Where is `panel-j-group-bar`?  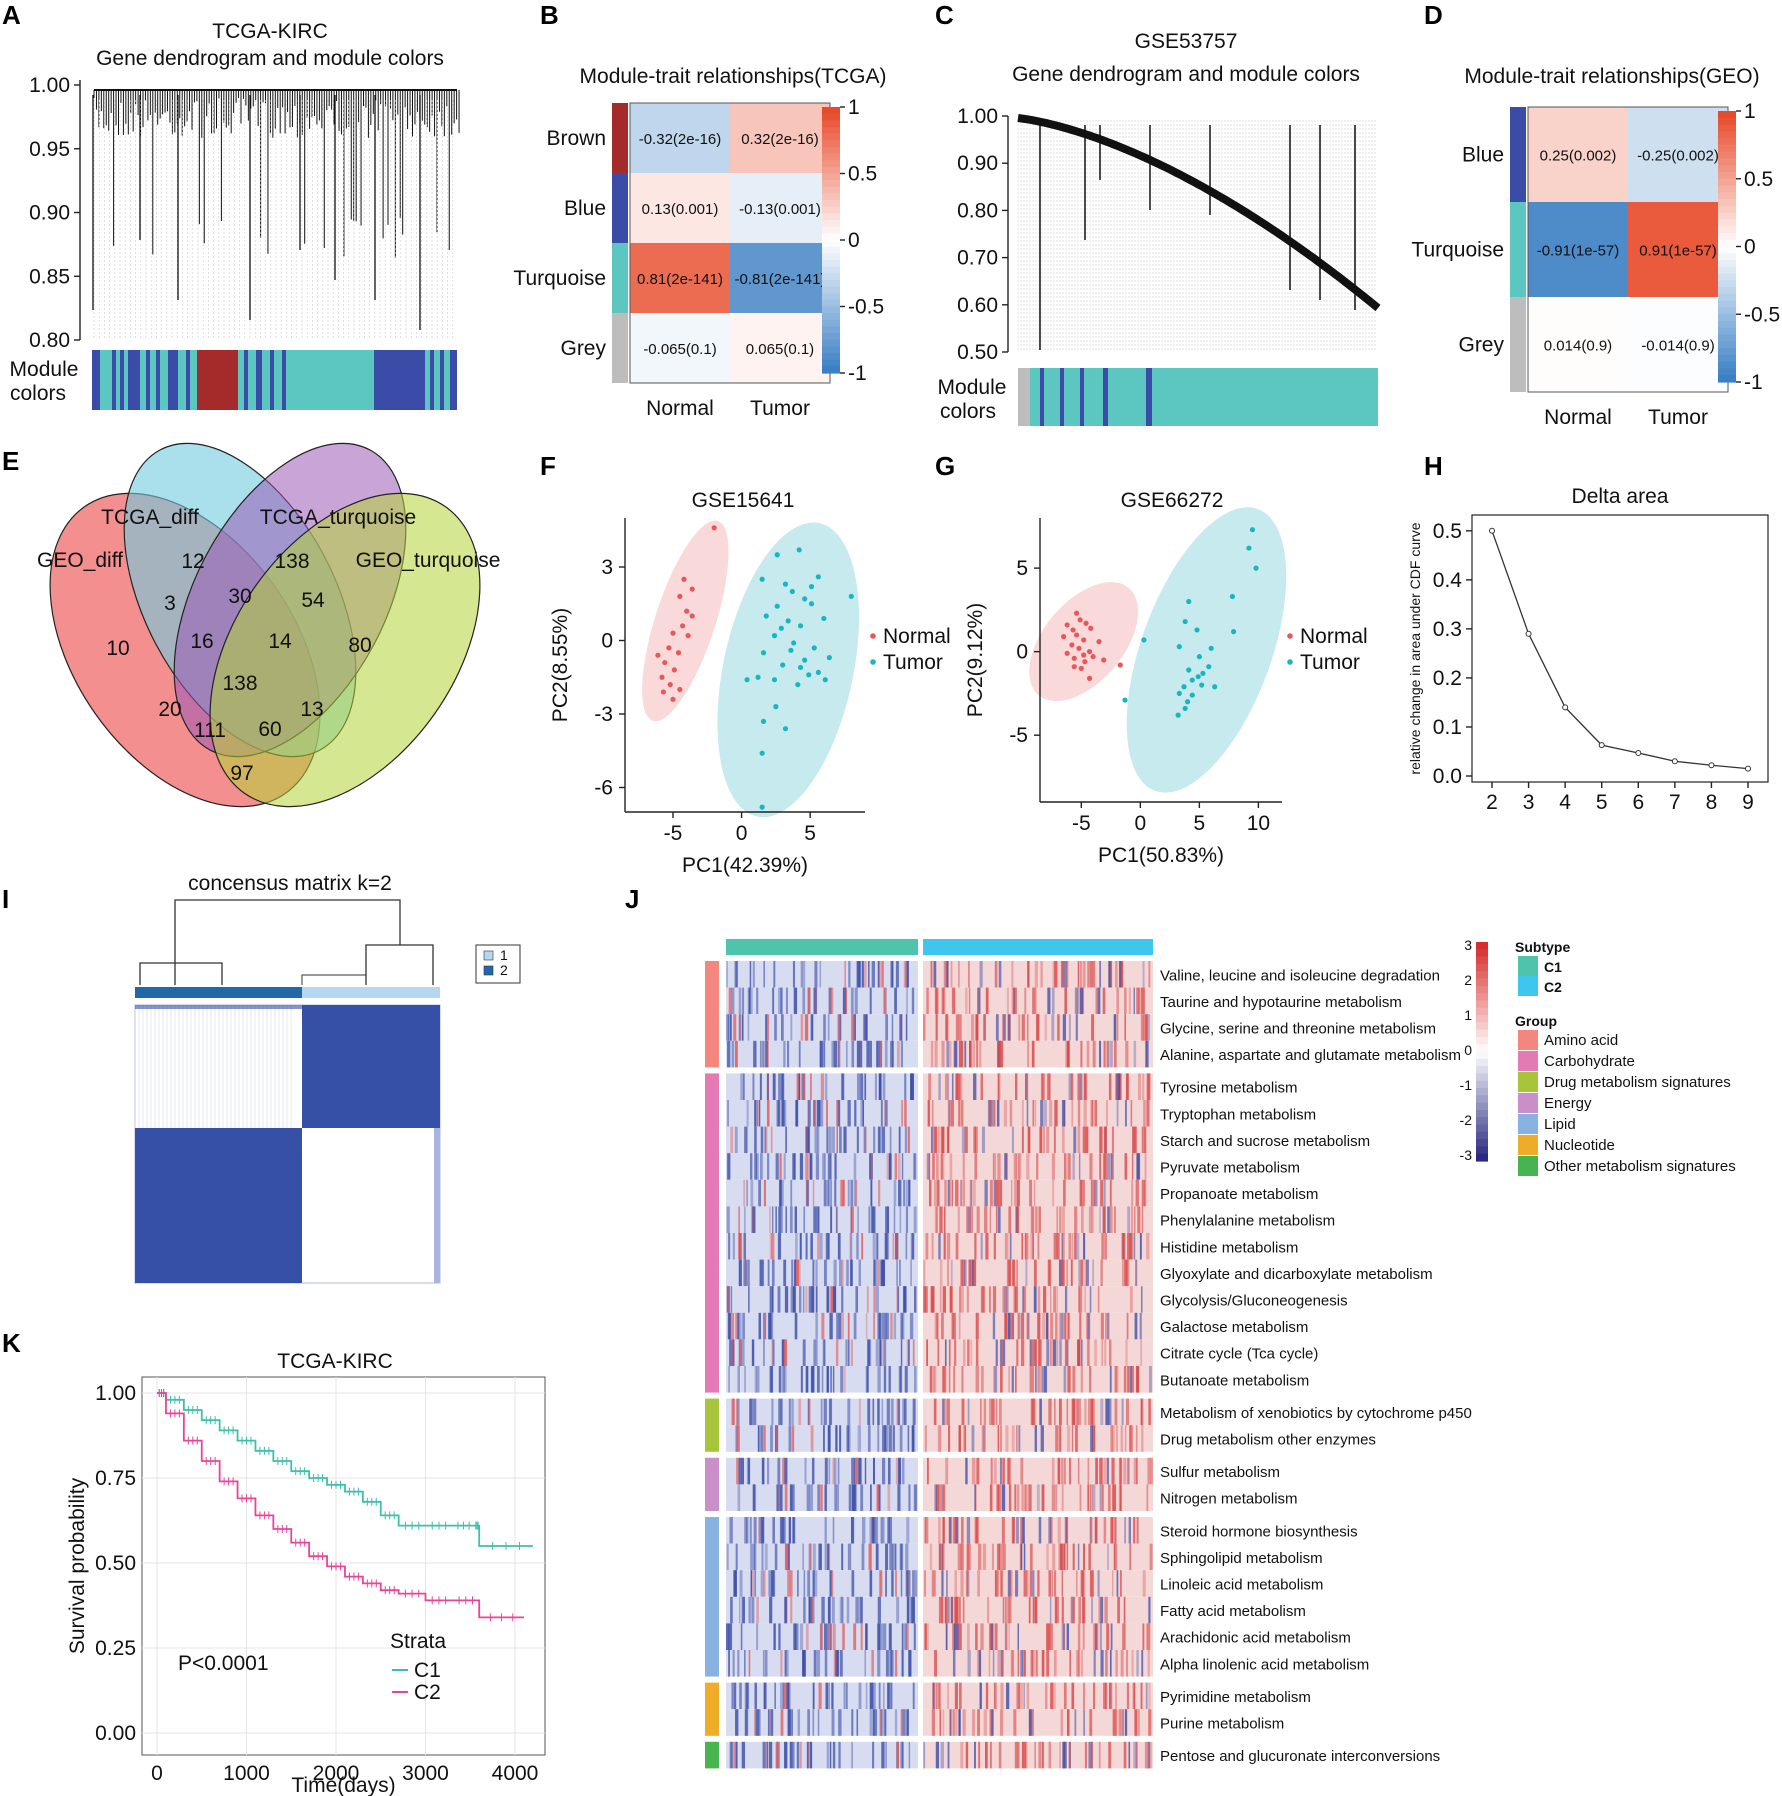
panel-j-group-bar is located at coordinates (712, 1014).